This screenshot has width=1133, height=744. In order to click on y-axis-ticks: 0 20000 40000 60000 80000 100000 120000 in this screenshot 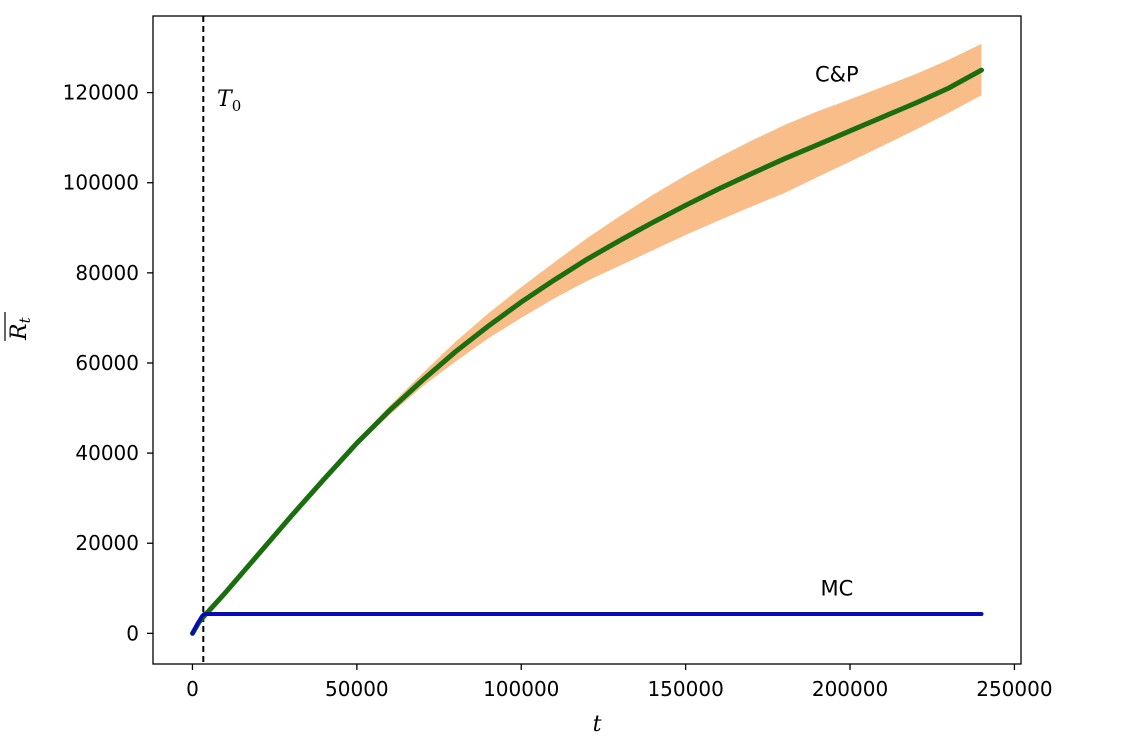, I will do `click(108, 363)`.